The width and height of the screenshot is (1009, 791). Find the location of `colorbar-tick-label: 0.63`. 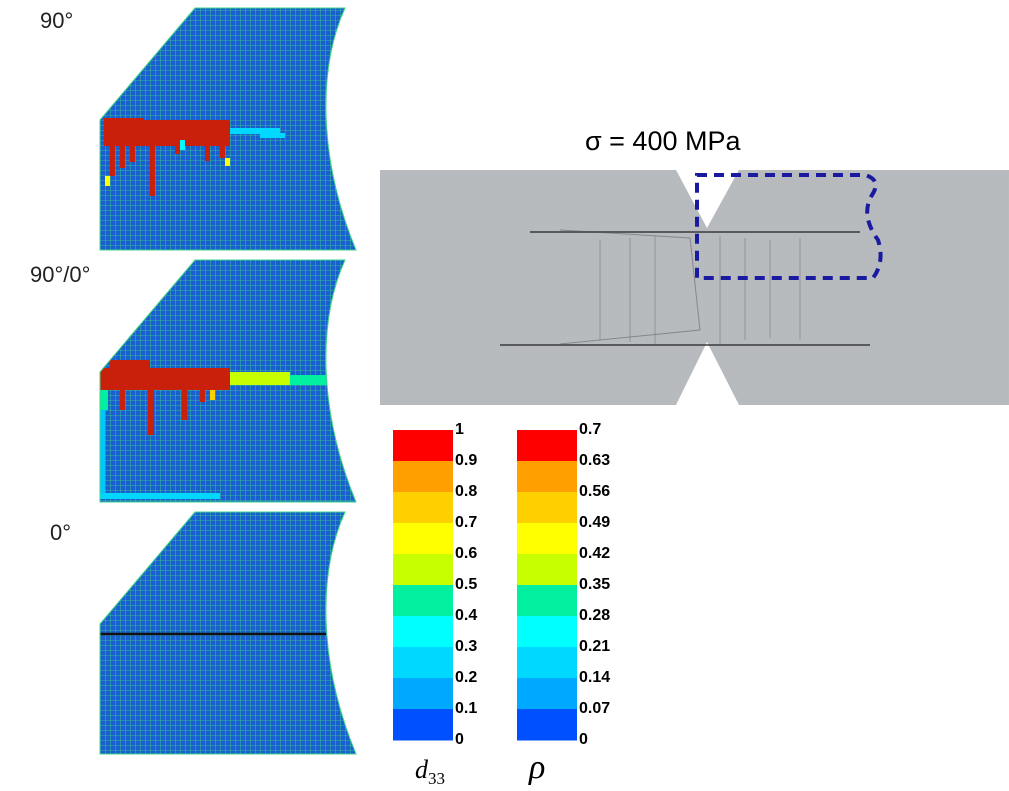

colorbar-tick-label: 0.63 is located at coordinates (594, 460).